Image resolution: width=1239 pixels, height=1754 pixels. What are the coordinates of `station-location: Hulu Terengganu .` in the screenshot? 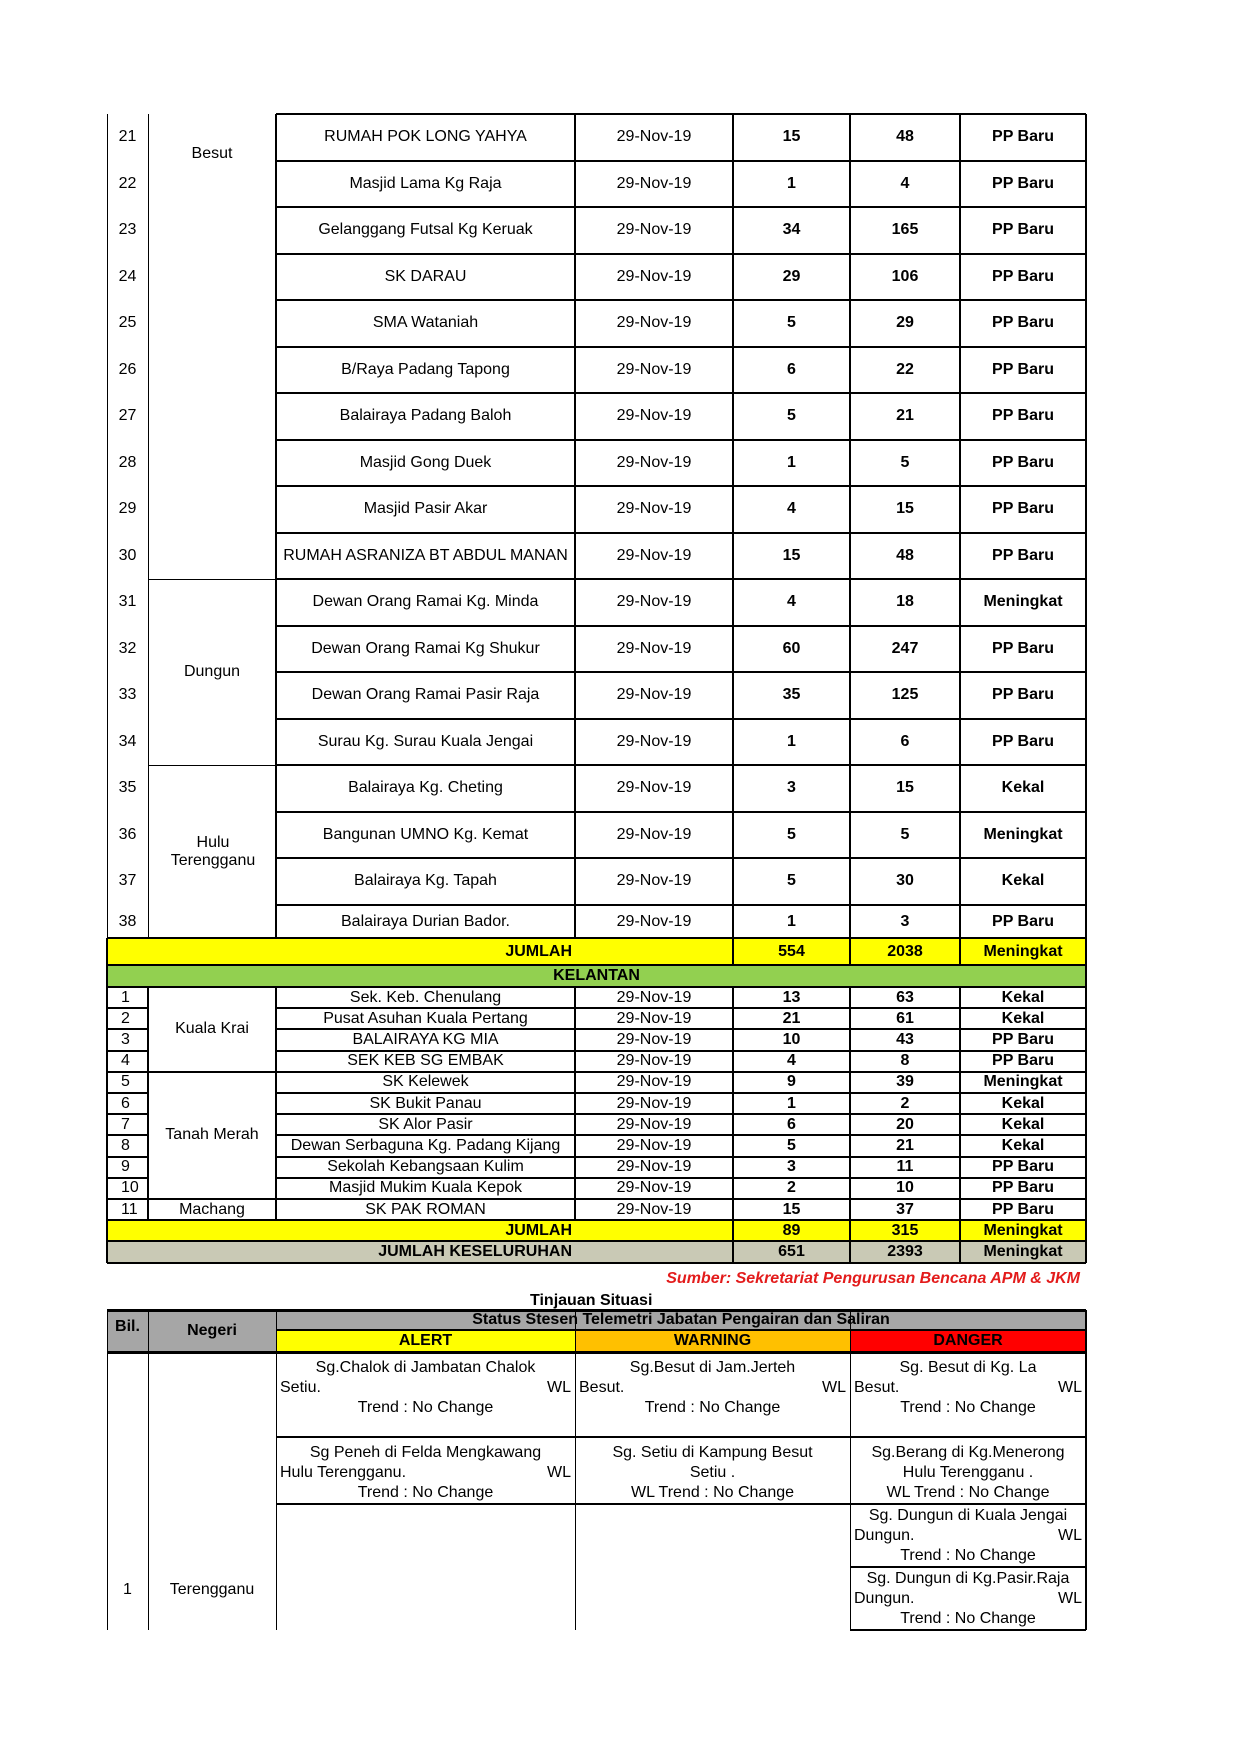 It's located at (968, 1472).